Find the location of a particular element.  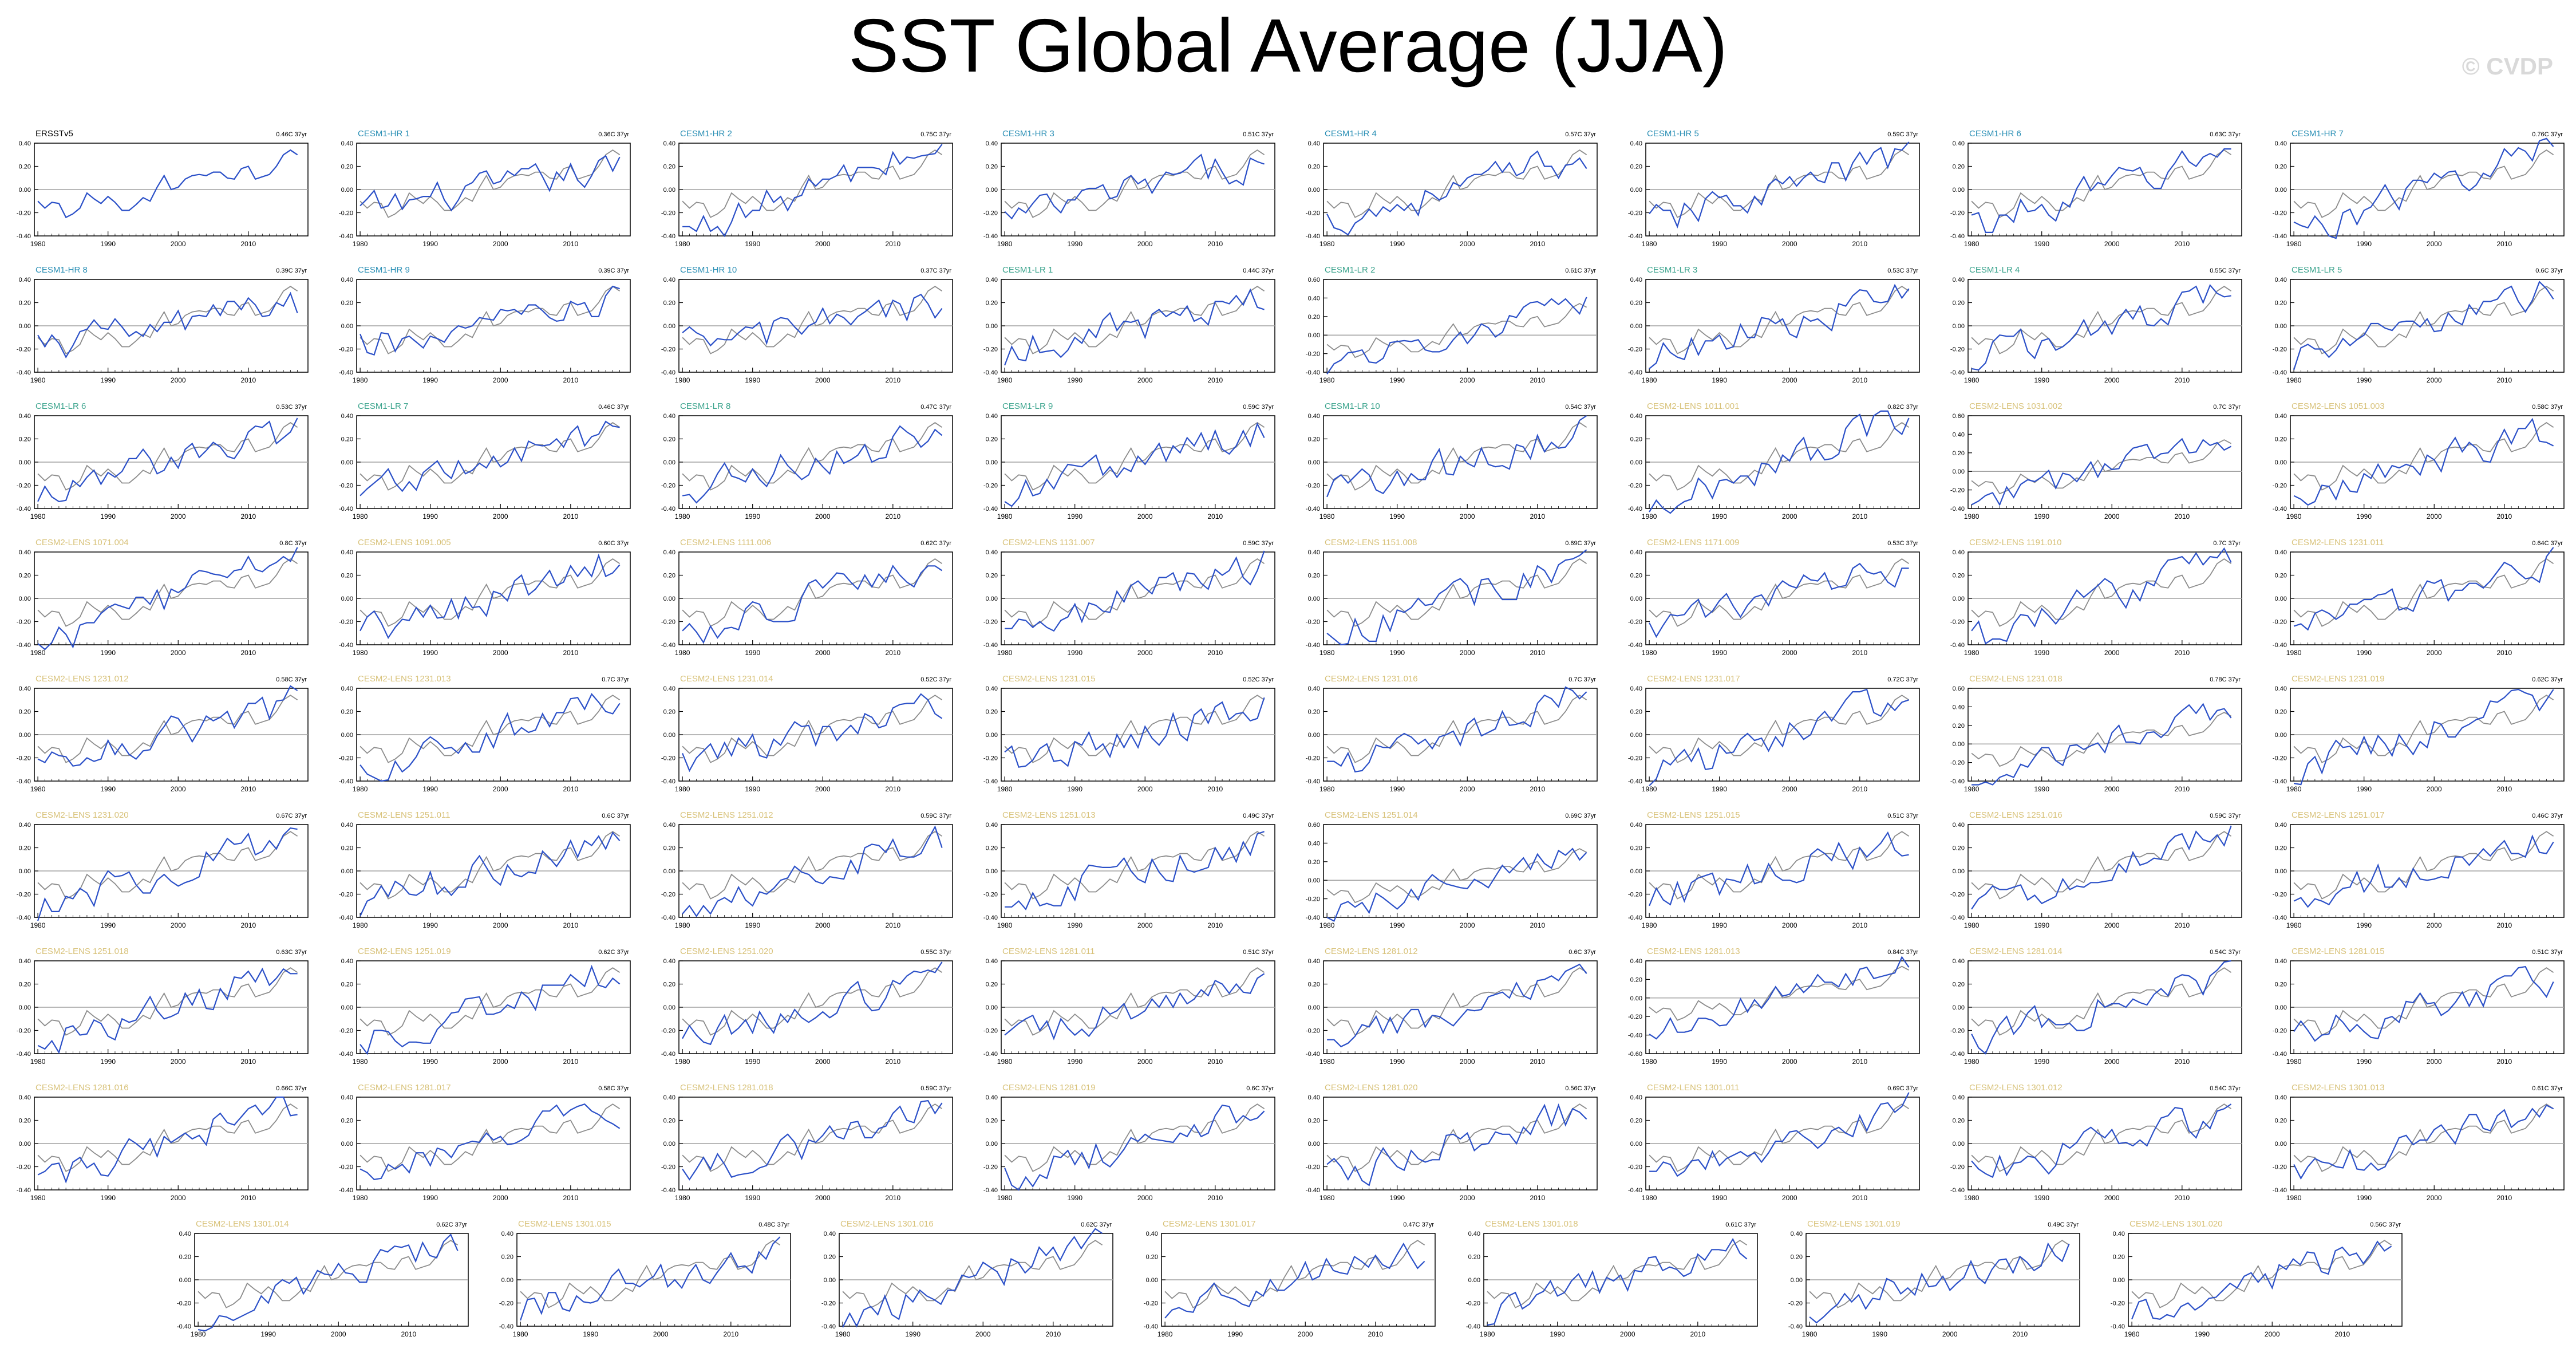

panel-title: CESM1-HR 3 is located at coordinates (1028, 134).